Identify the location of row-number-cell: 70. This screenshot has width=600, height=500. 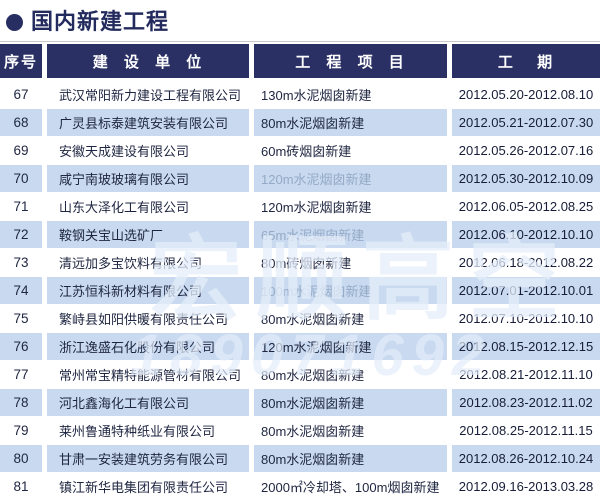
(21, 178).